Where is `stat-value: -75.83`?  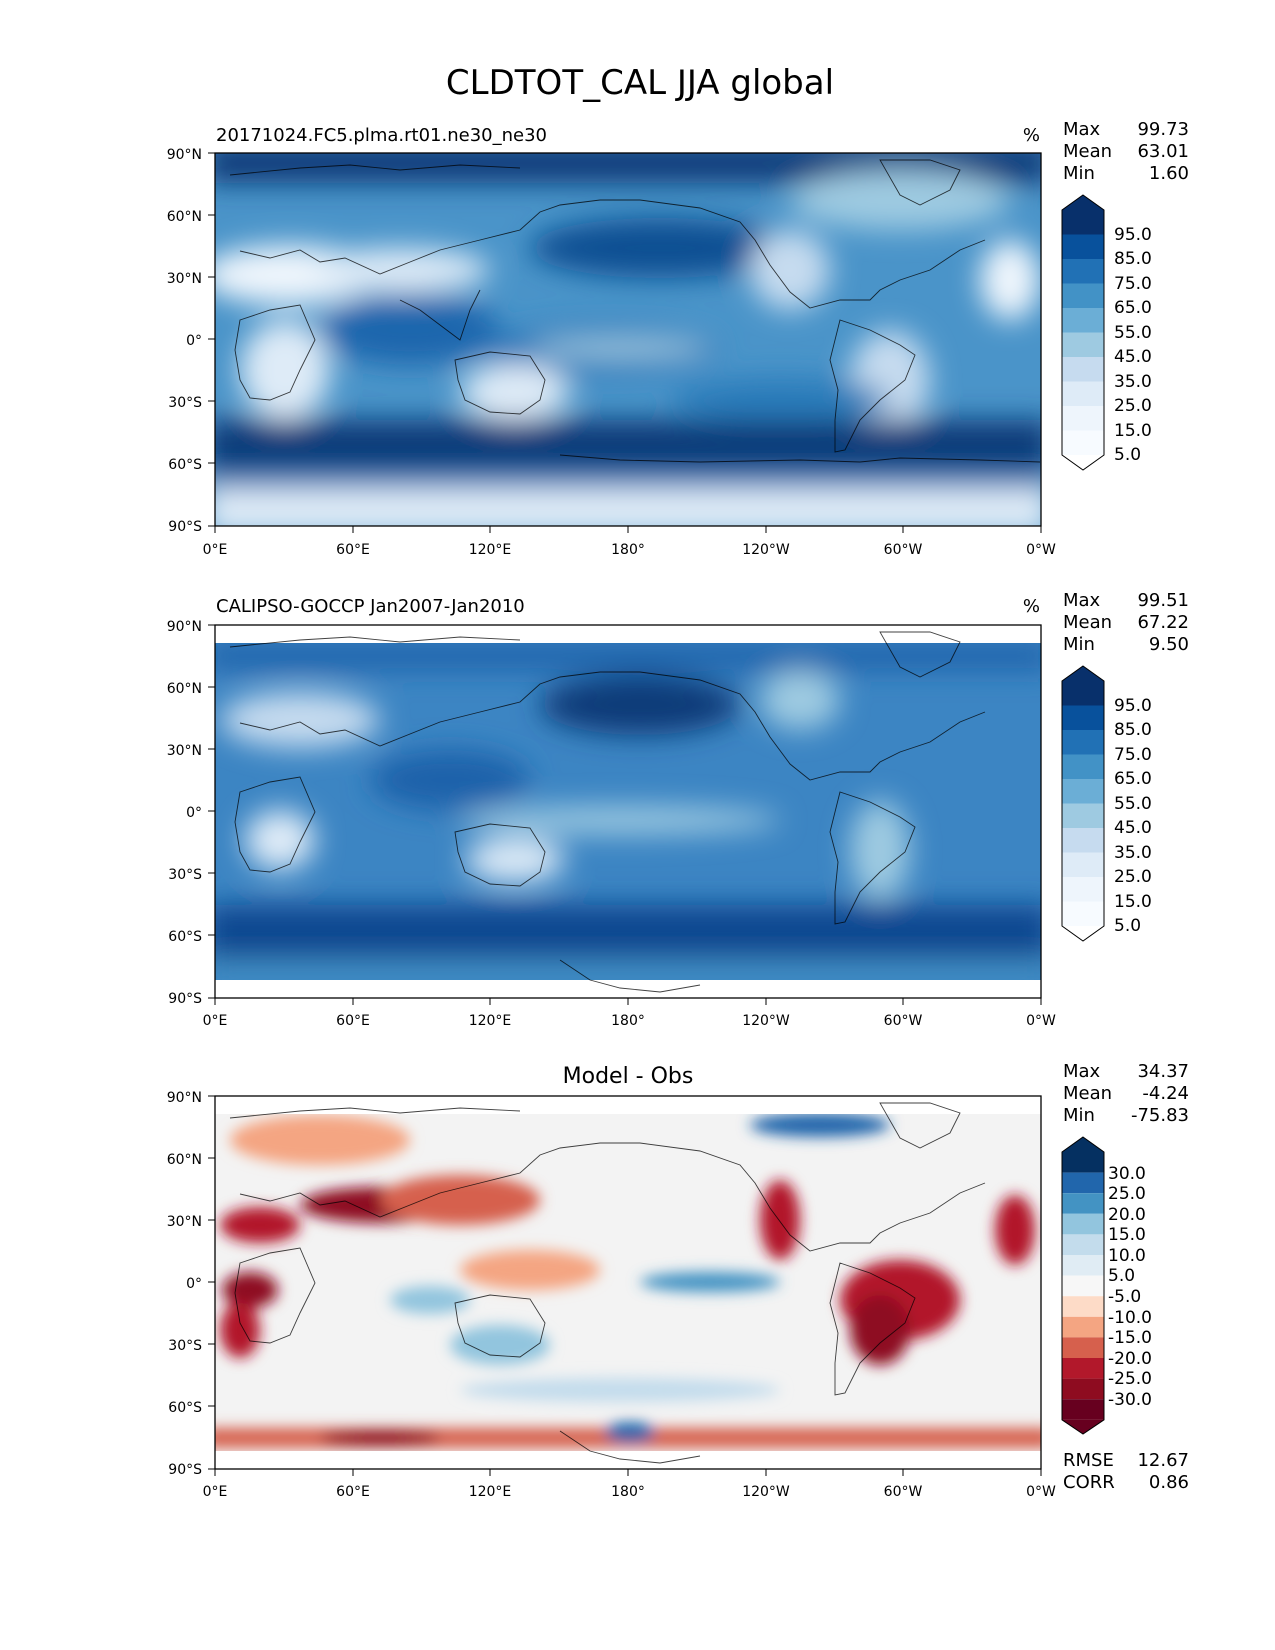 stat-value: -75.83 is located at coordinates (1160, 1115).